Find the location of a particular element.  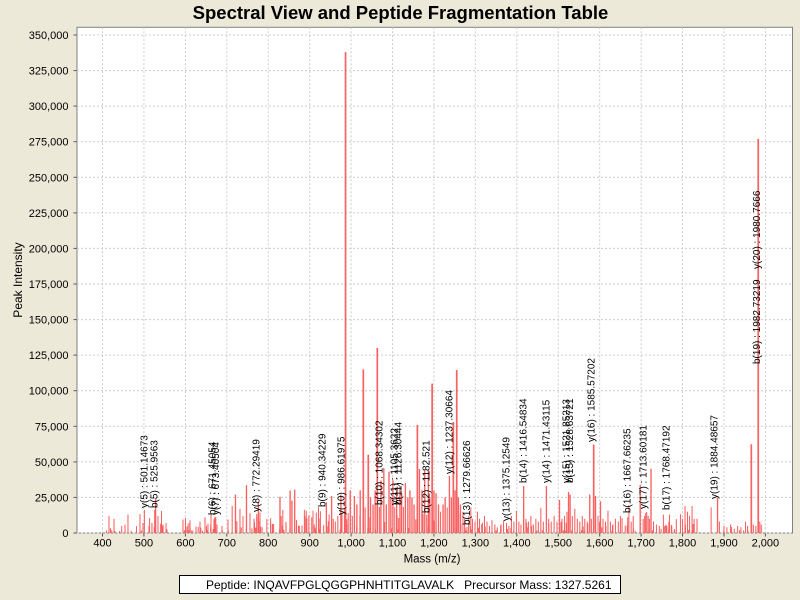

svg-text: 700 is located at coordinates (227, 544).